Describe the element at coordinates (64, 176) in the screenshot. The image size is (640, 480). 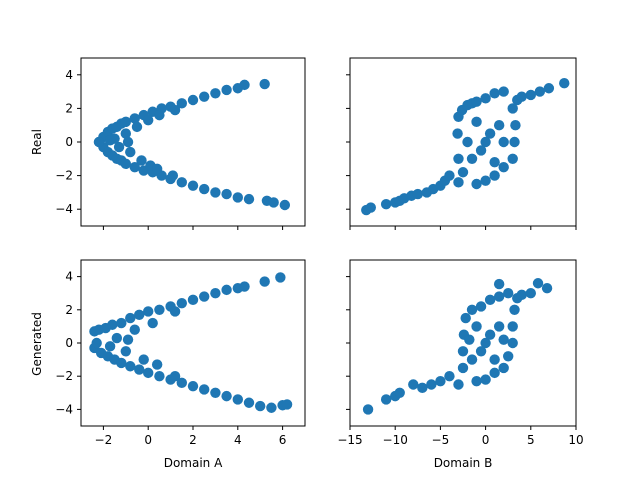
I see `y-tick-label: −2` at that location.